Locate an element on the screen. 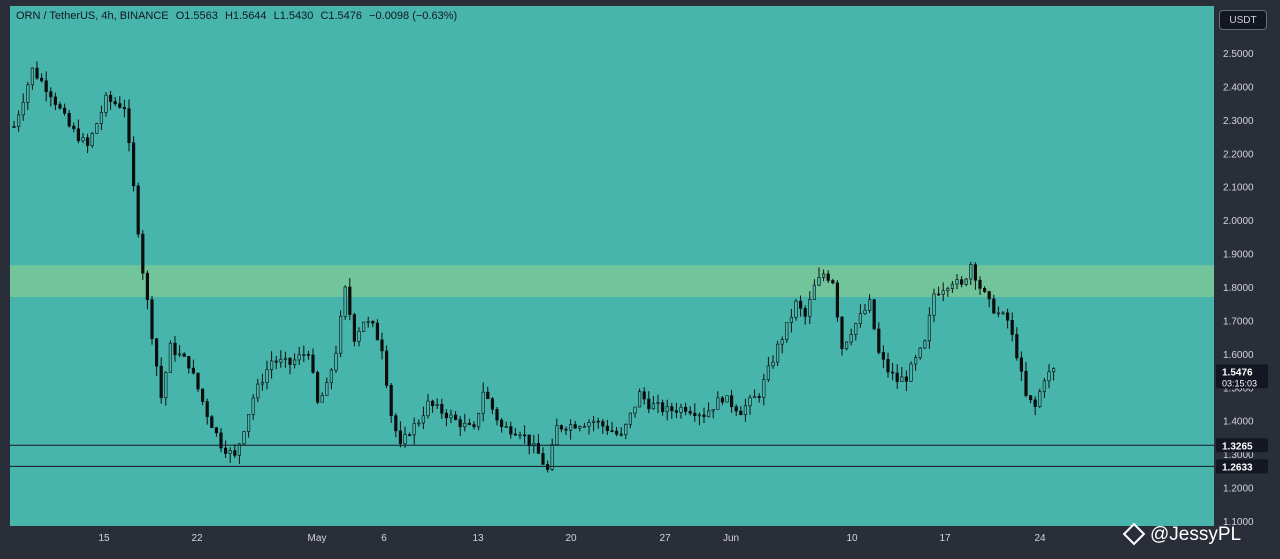  time-axis-background is located at coordinates (607, 542).